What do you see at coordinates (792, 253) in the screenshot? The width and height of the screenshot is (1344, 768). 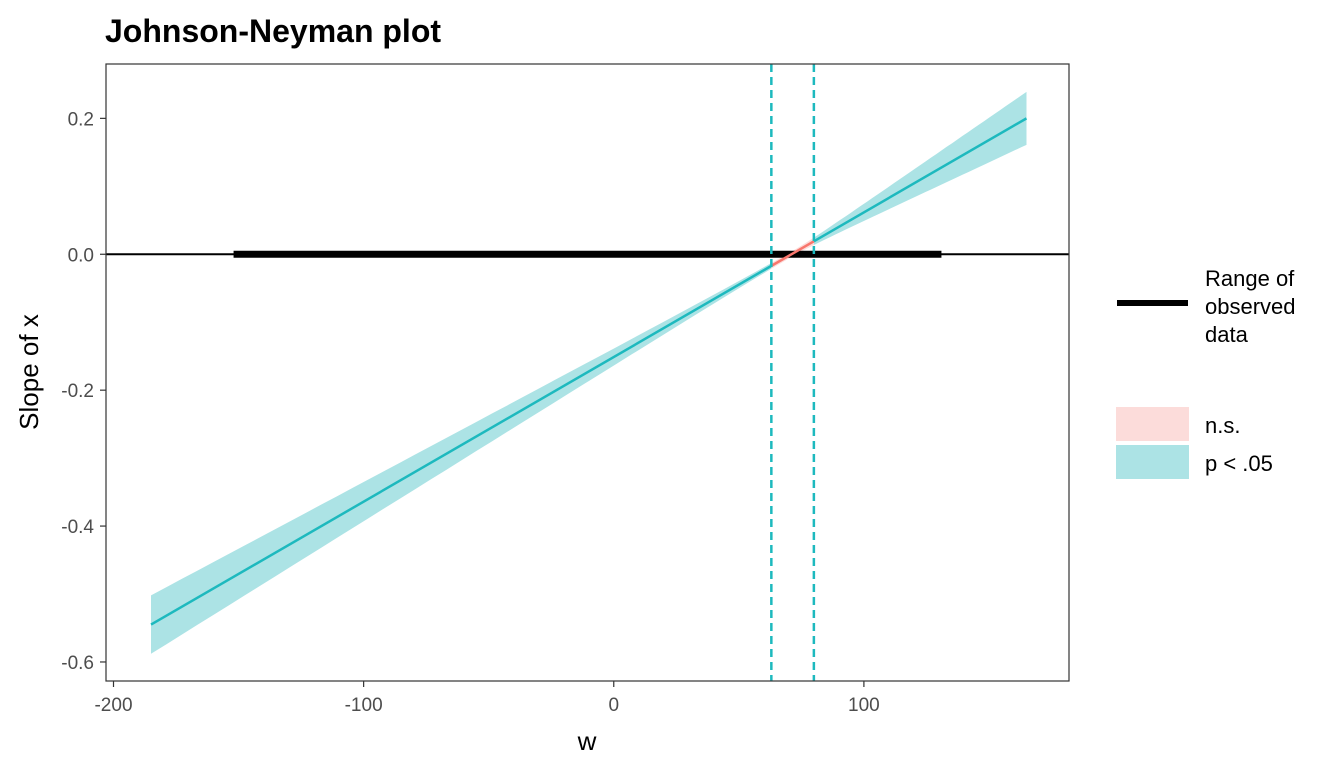 I see `ns-slope-line` at bounding box center [792, 253].